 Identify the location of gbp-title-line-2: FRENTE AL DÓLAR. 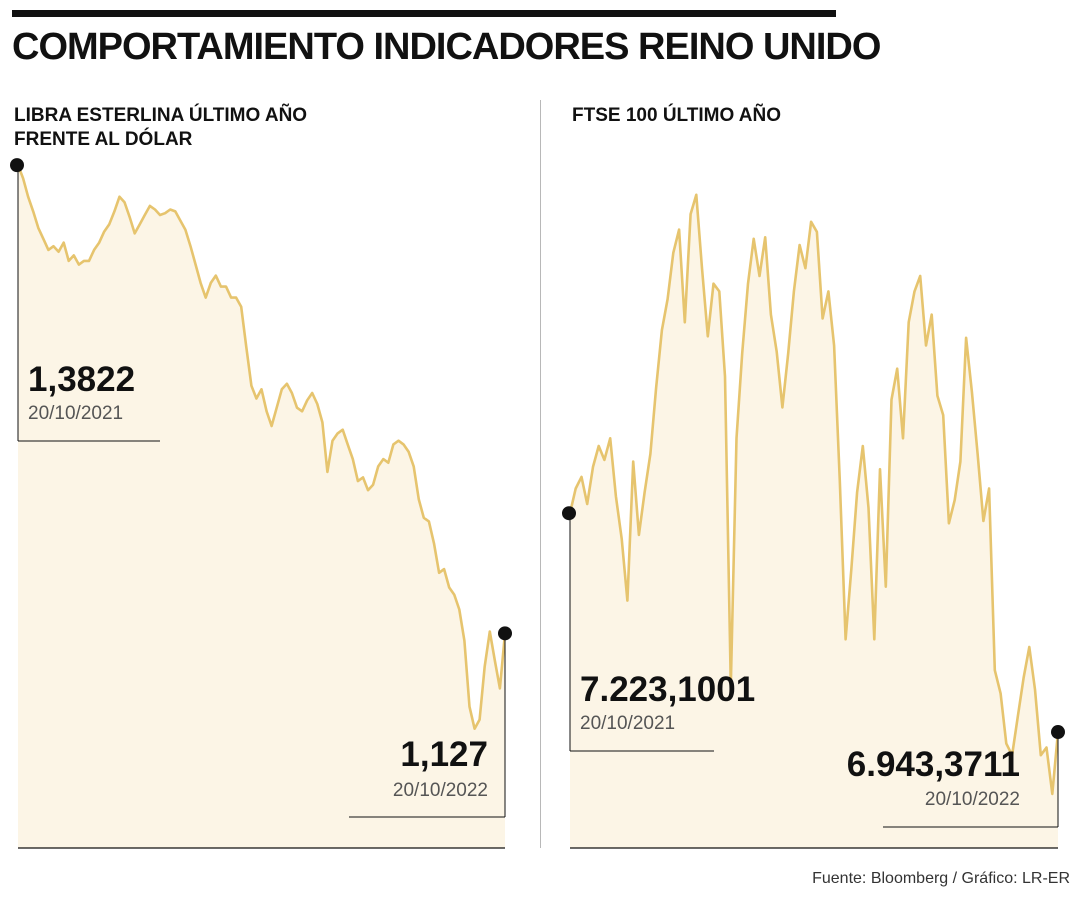
(103, 139).